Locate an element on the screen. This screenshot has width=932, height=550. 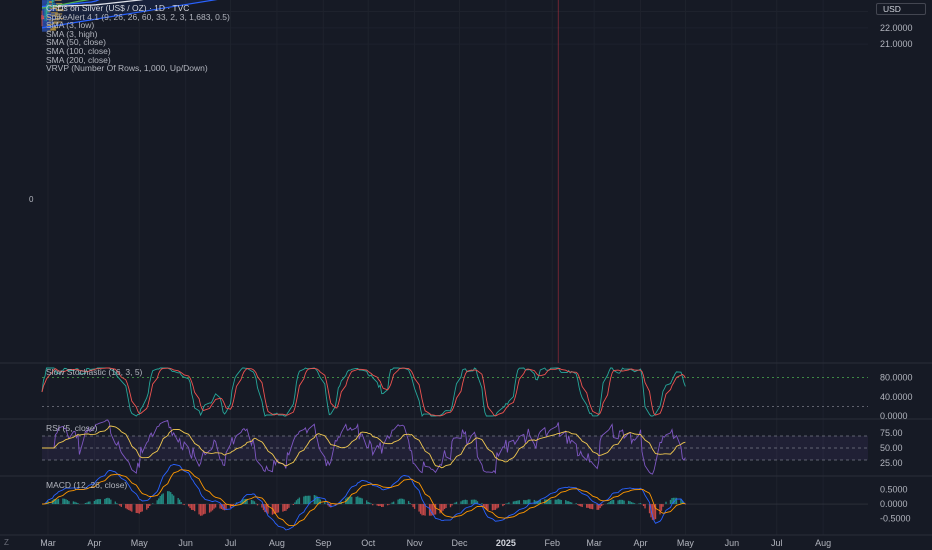
x-axis-tick-label: Jun is located at coordinates (185, 543).